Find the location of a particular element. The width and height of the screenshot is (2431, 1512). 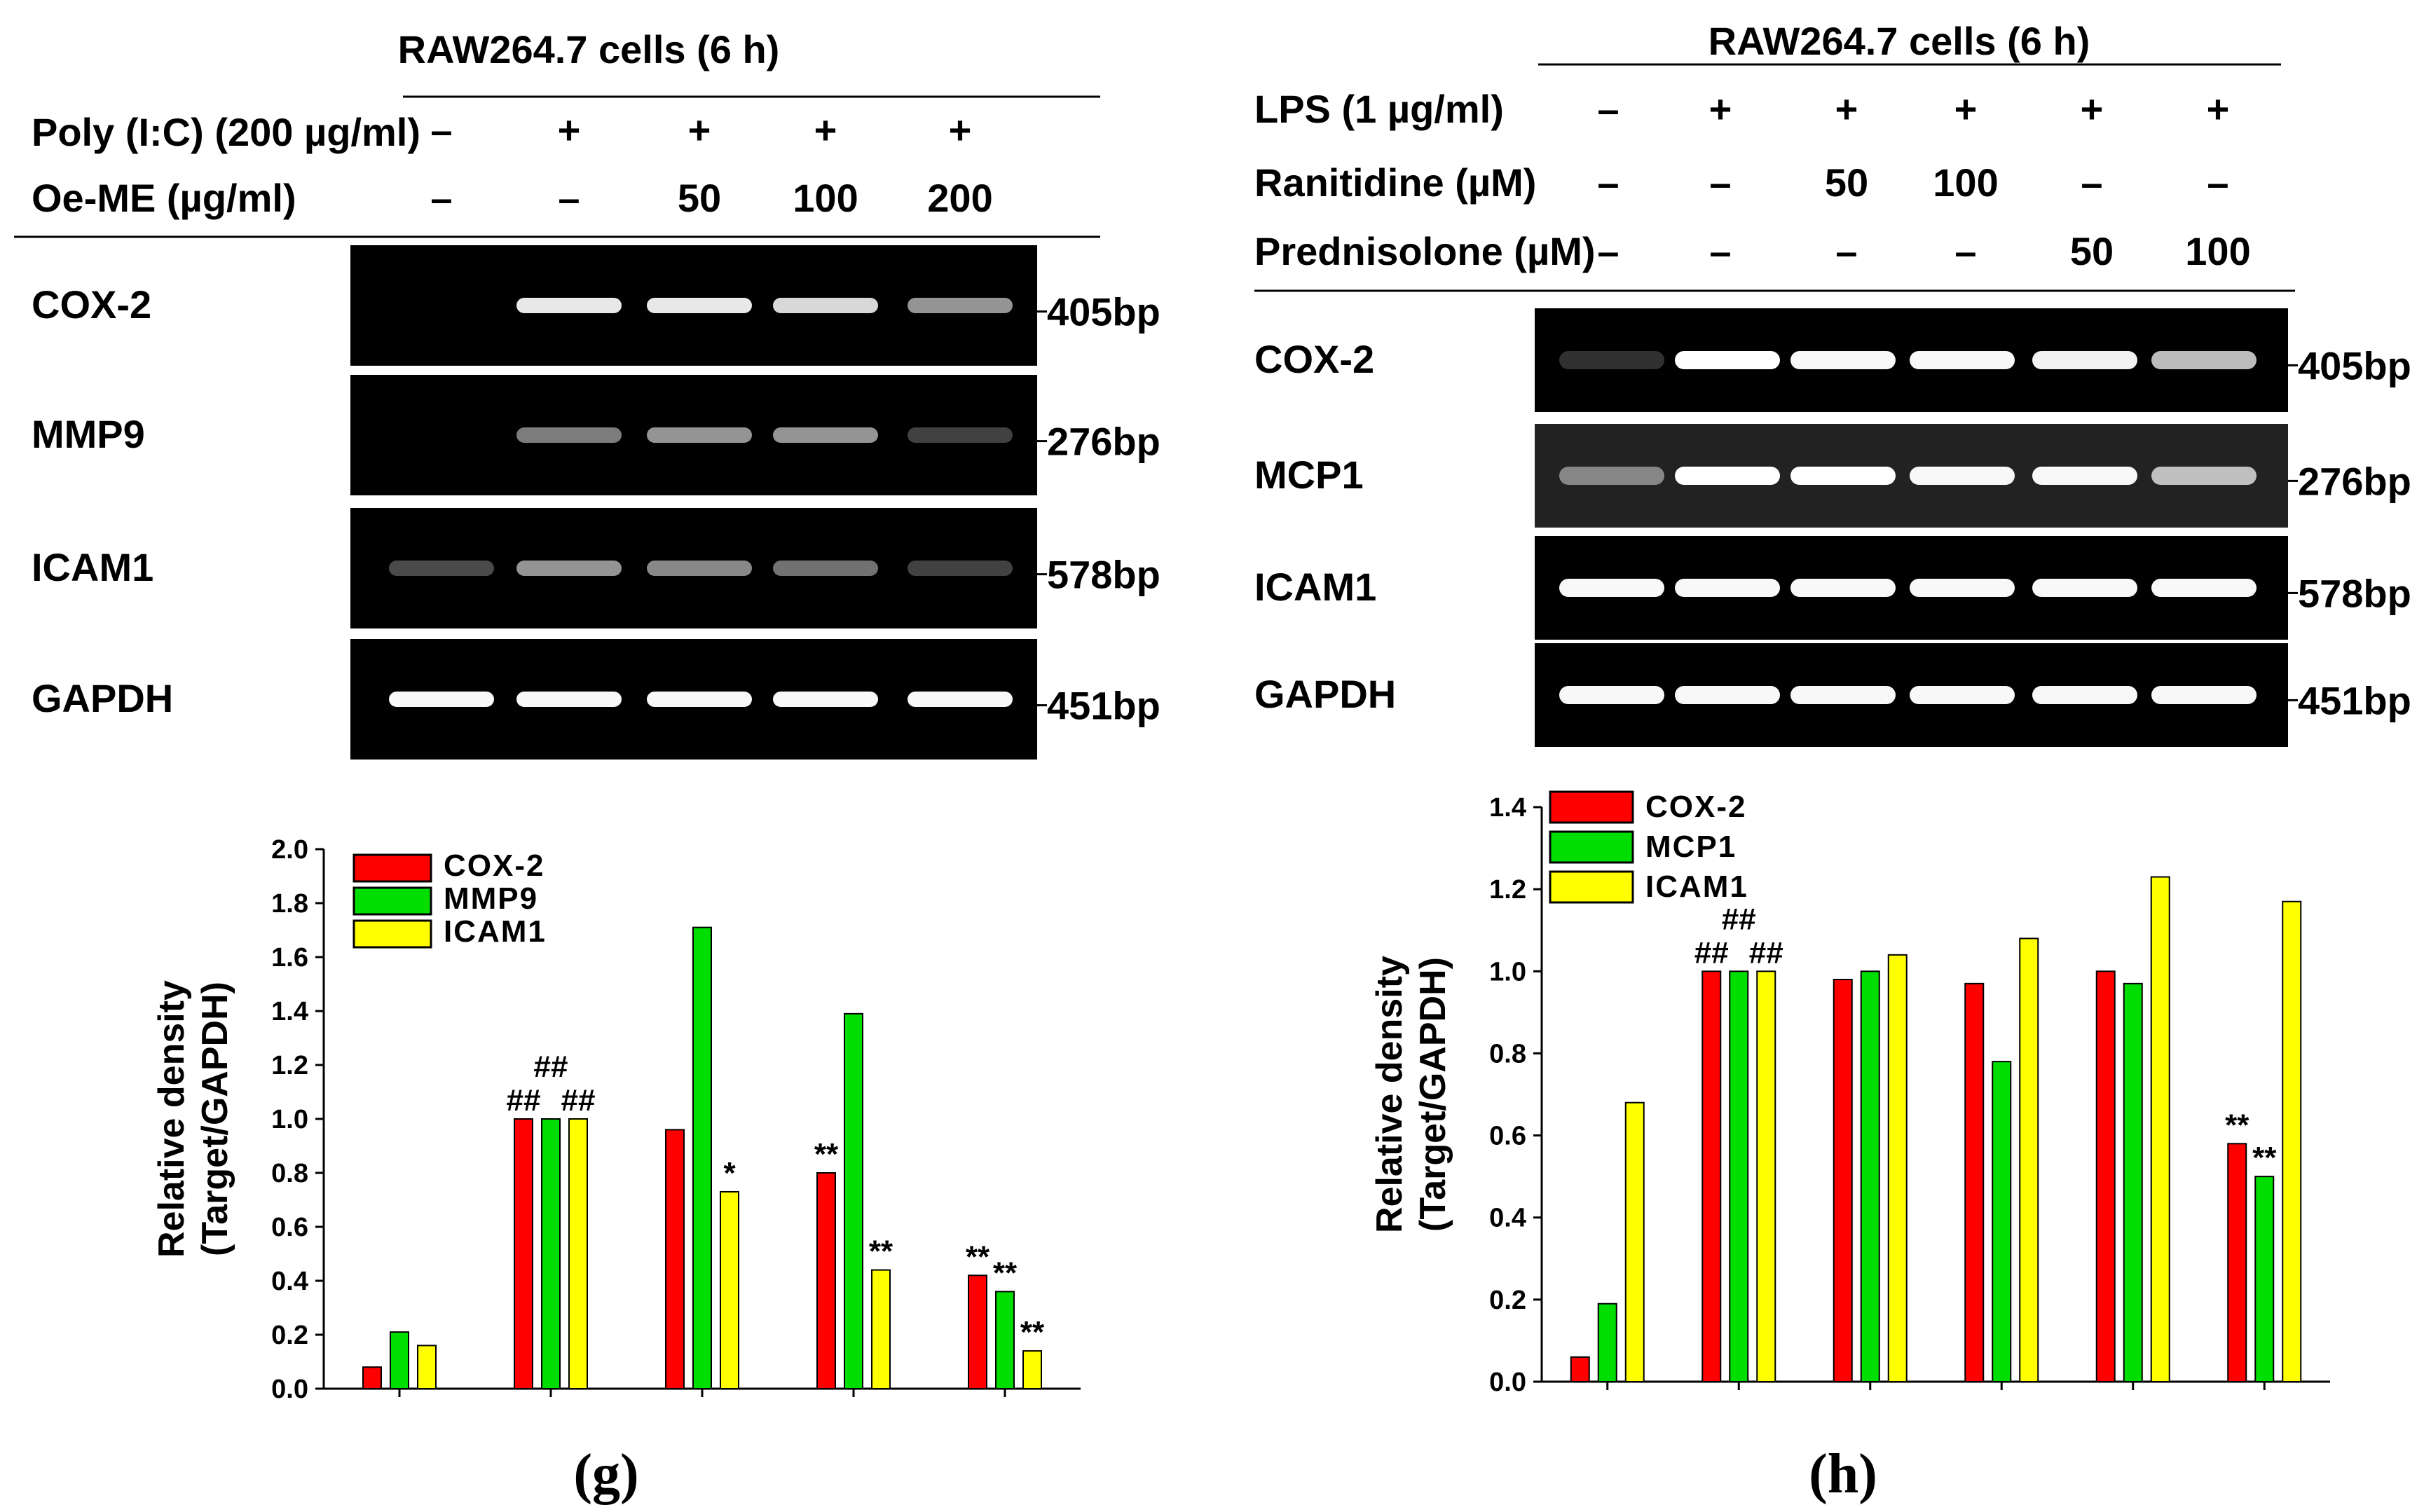

chart-h-significance-mark: ## is located at coordinates (1739, 919).